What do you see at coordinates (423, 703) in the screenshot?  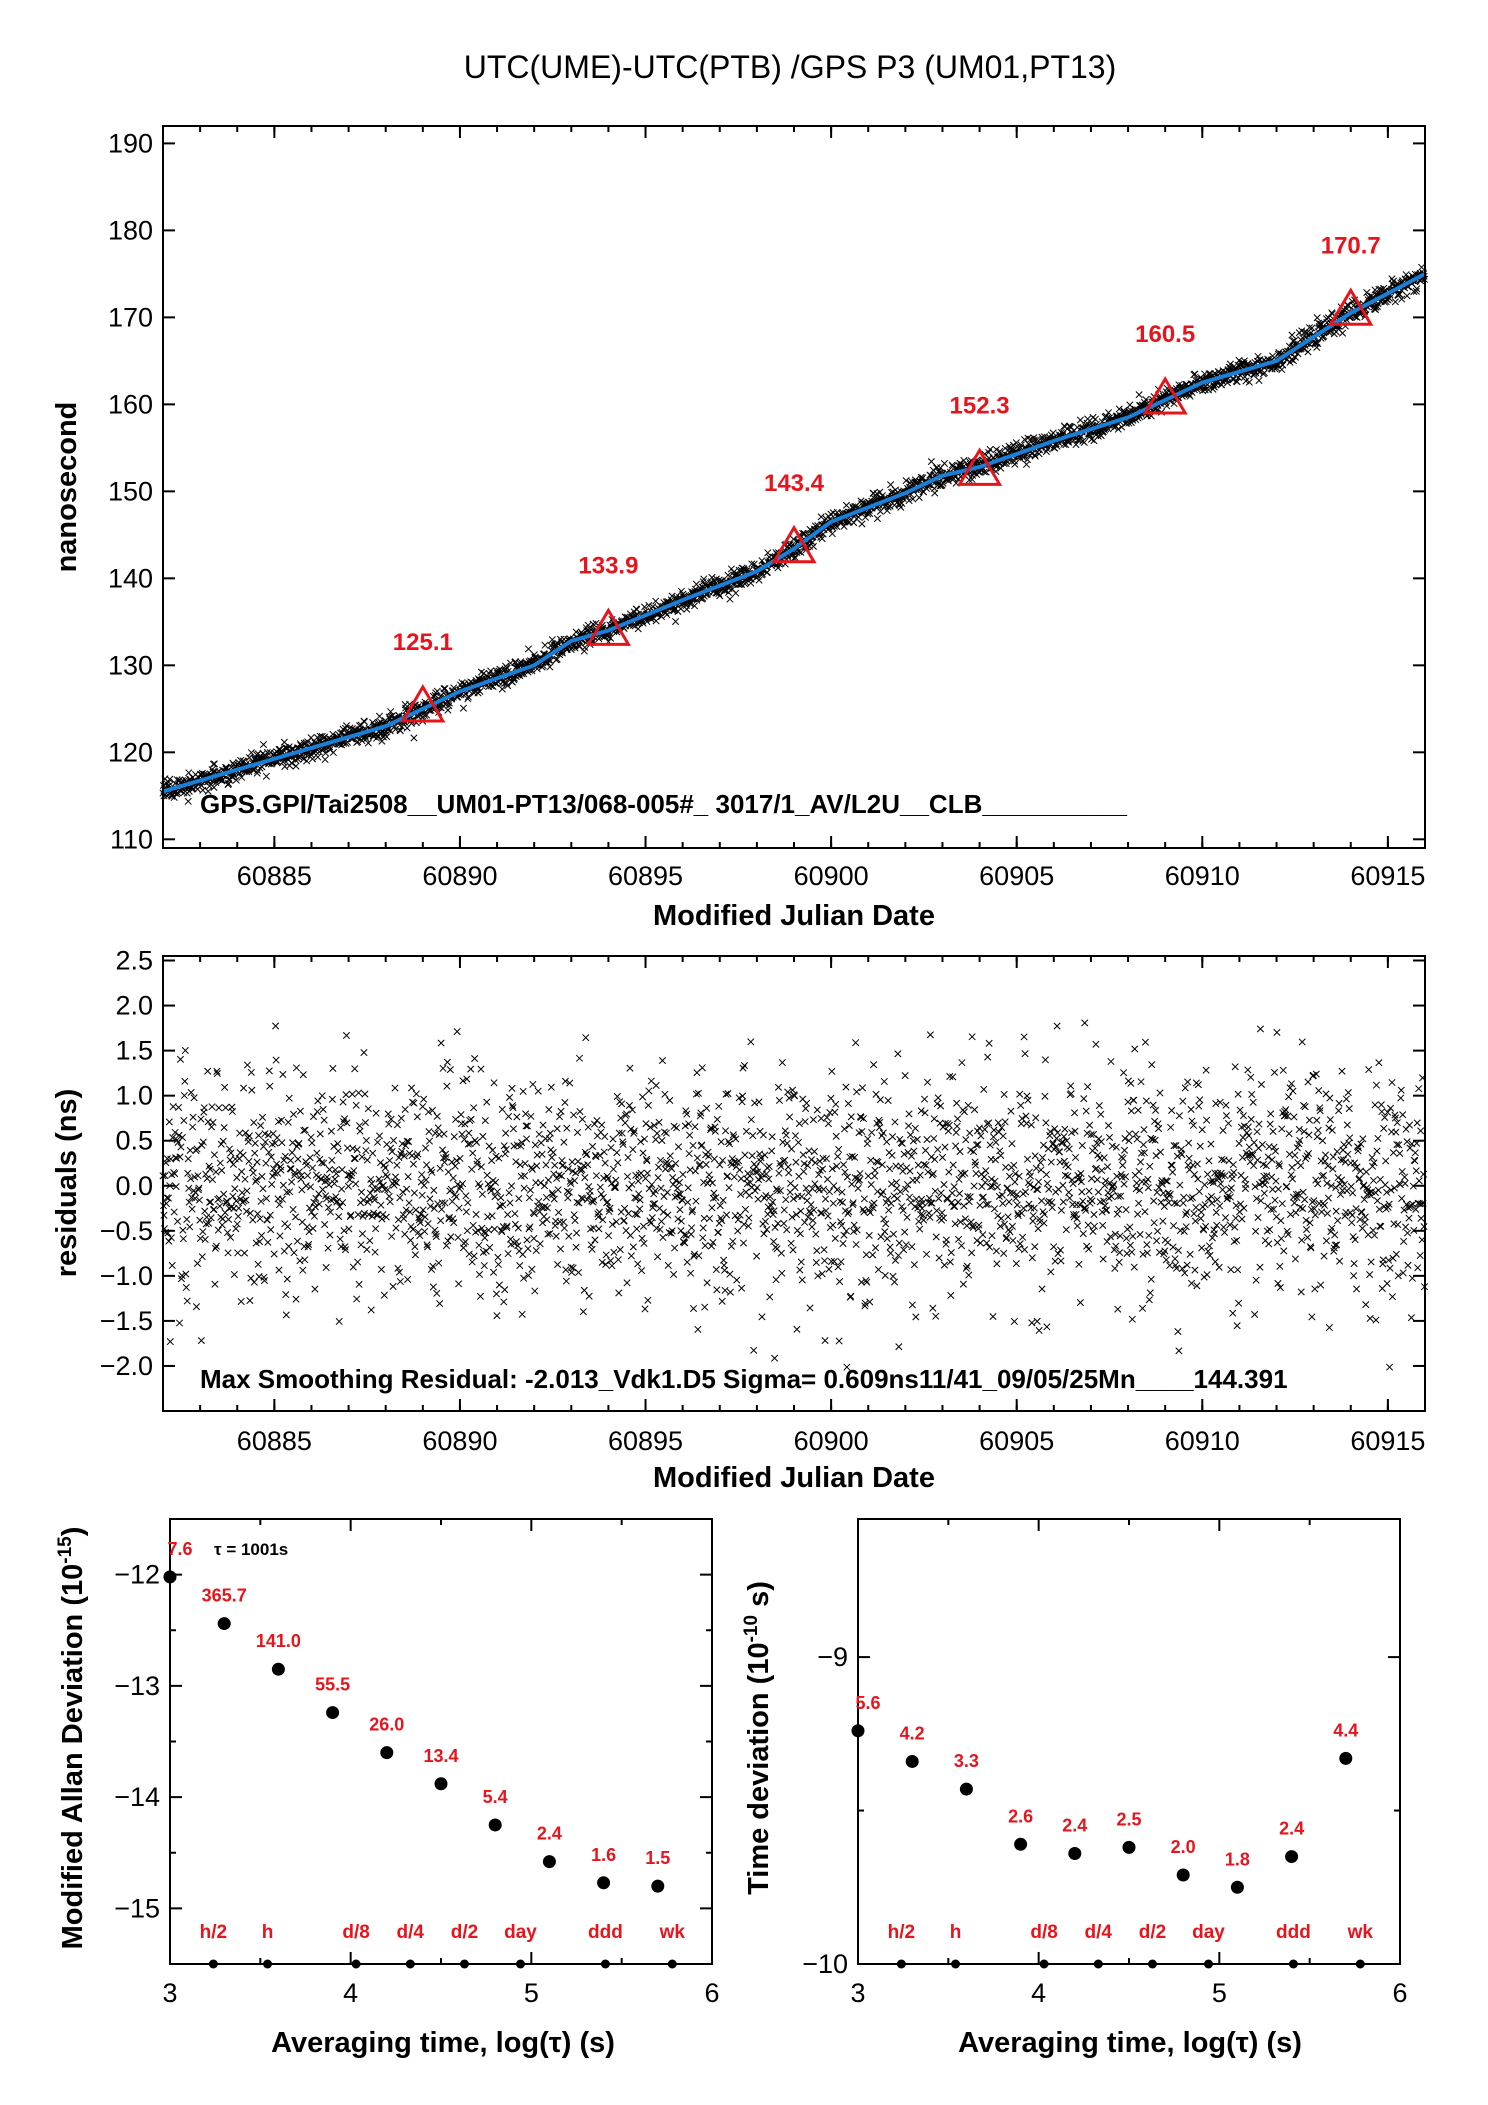 I see `triangle-marker` at bounding box center [423, 703].